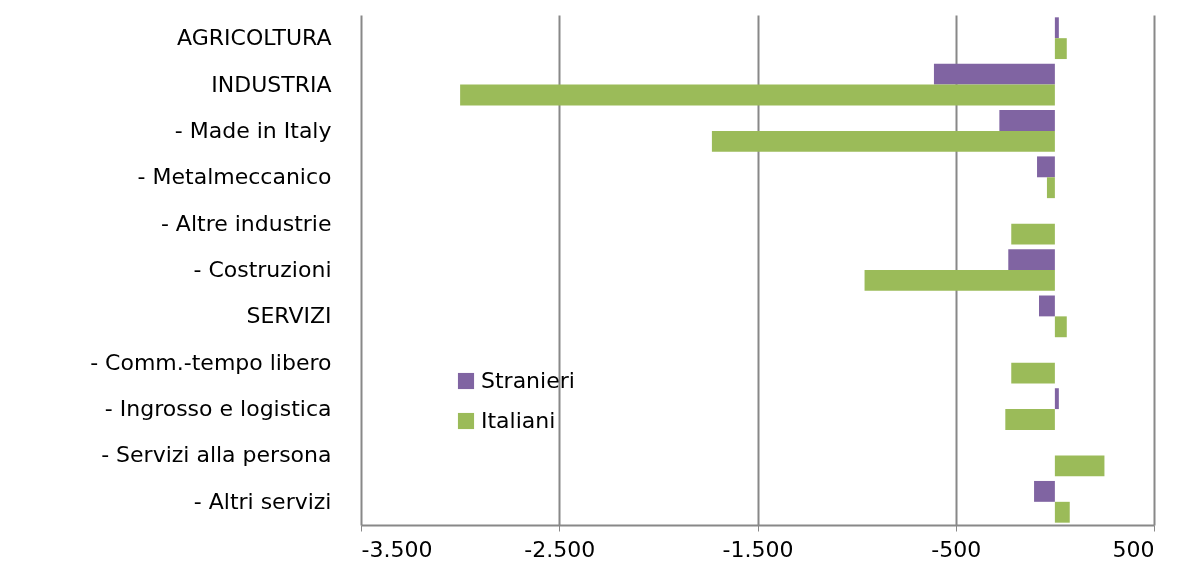 The image size is (1183, 575). Describe the element at coordinates (218, 409) in the screenshot. I see `y-tick-label: - Ingrosso e logistica` at that location.